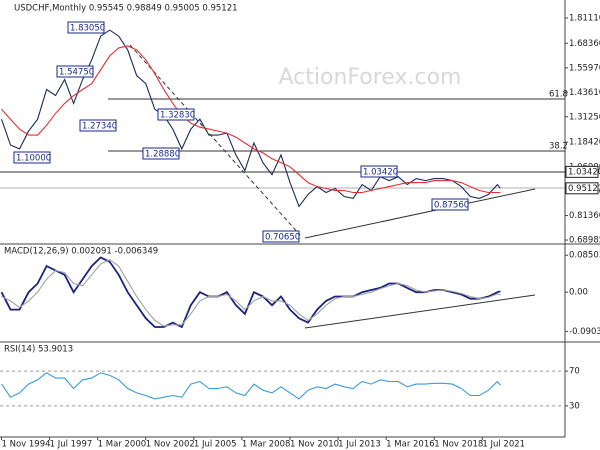 The width and height of the screenshot is (600, 450). Describe the element at coordinates (266, 445) in the screenshot. I see `x-tick-label: 1 Mar 2008` at that location.